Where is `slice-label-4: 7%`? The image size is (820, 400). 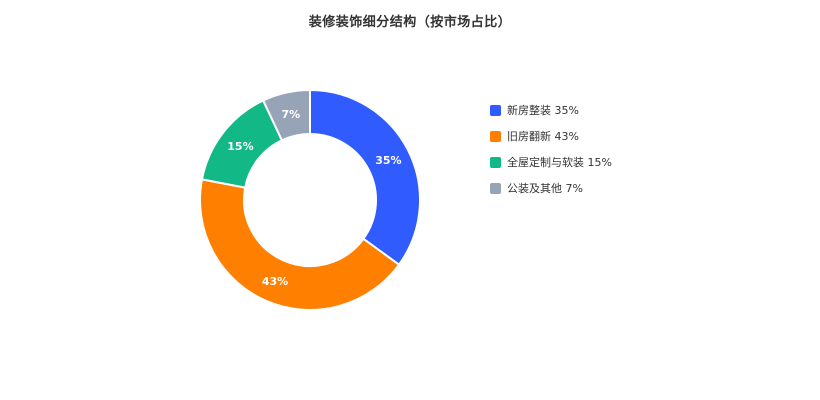
slice-label-4: 7% is located at coordinates (290, 114).